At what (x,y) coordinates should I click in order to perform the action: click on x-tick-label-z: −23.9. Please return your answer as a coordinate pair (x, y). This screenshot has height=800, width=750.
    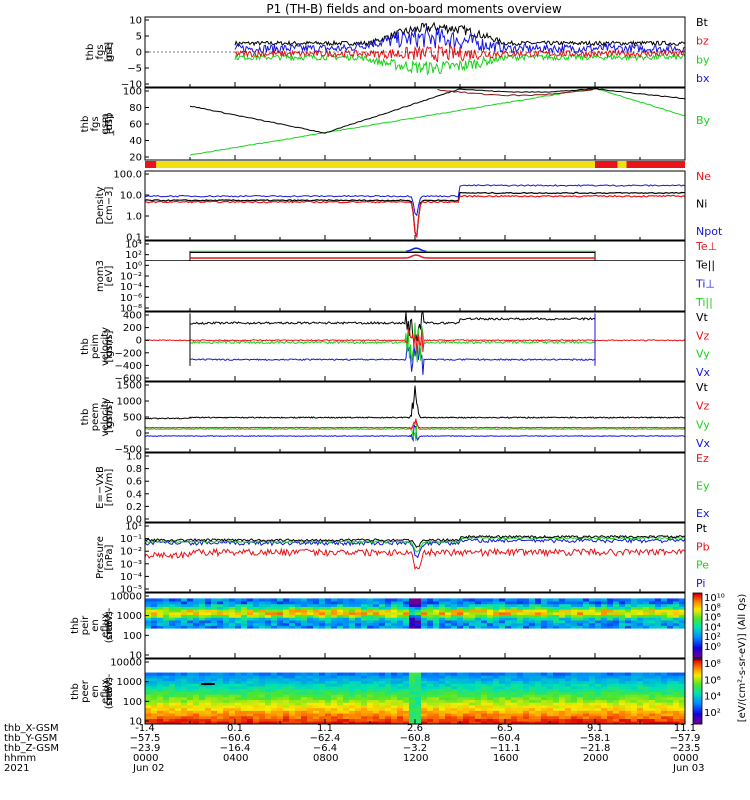
    Looking at the image, I should click on (145, 748).